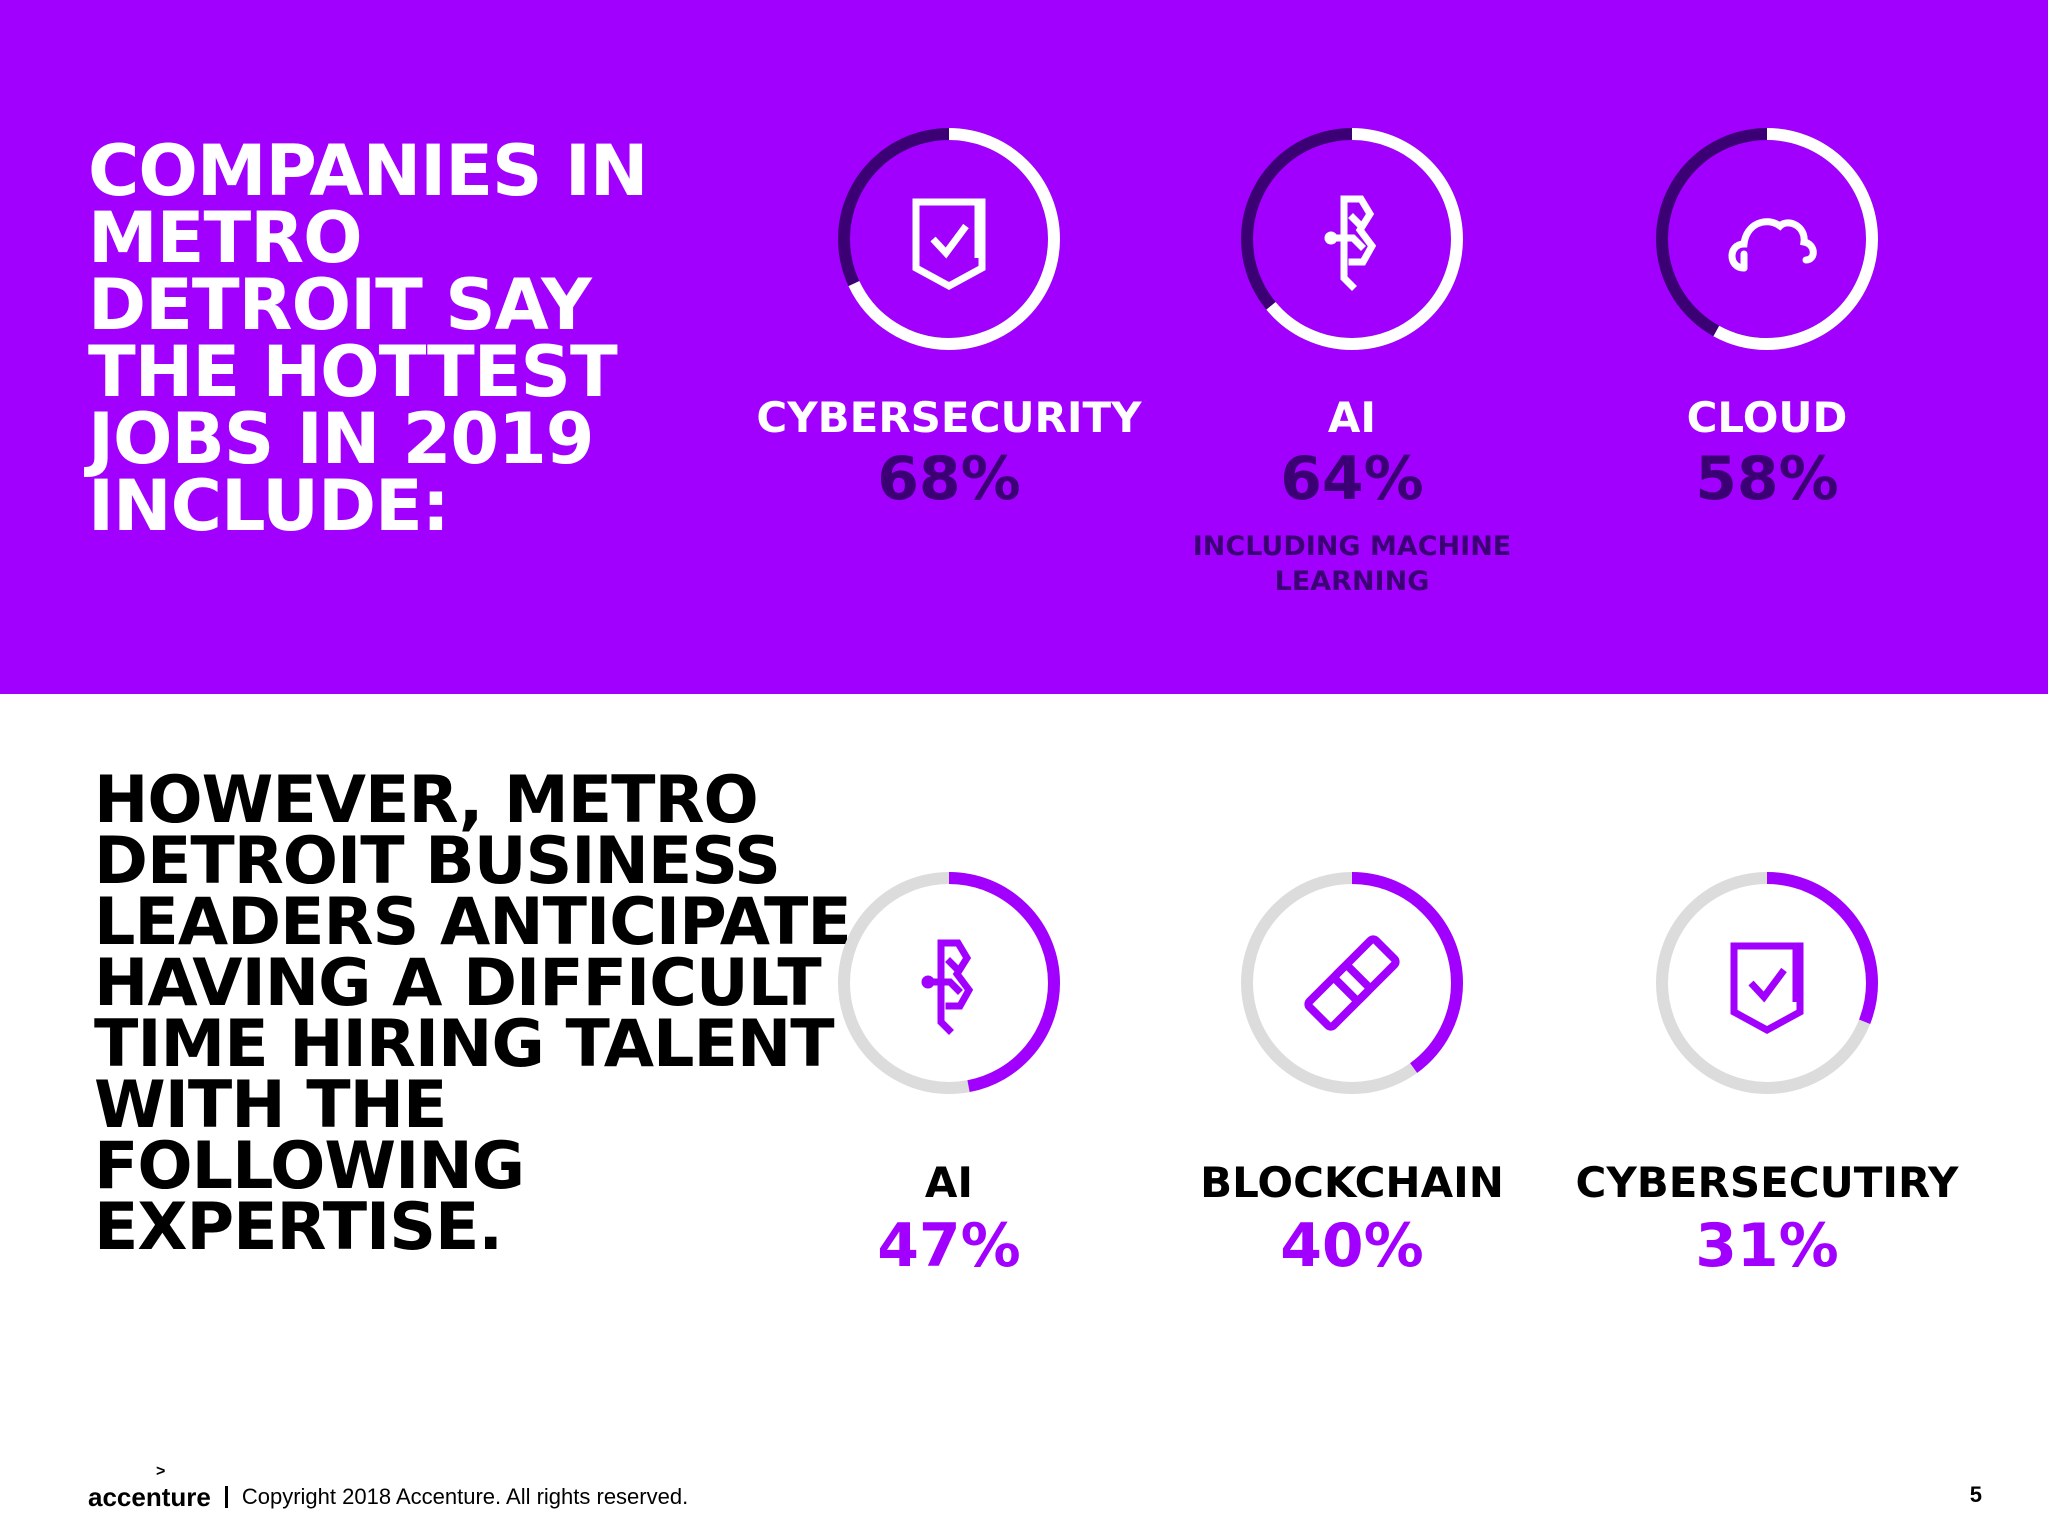 The image size is (2048, 1536). I want to click on stat-value: 68%, so click(949, 479).